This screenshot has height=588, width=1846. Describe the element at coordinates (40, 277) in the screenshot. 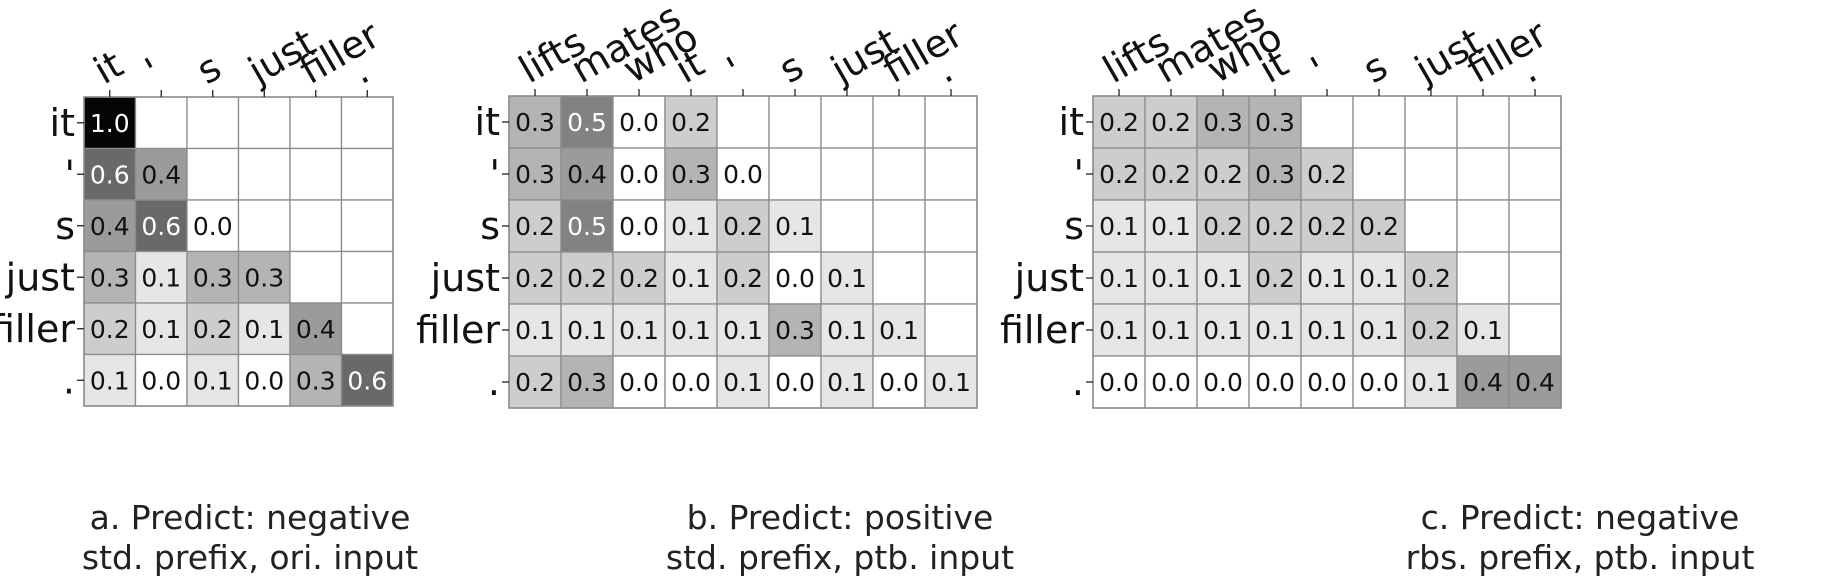

I see `y-tick-label-a-3: just` at that location.